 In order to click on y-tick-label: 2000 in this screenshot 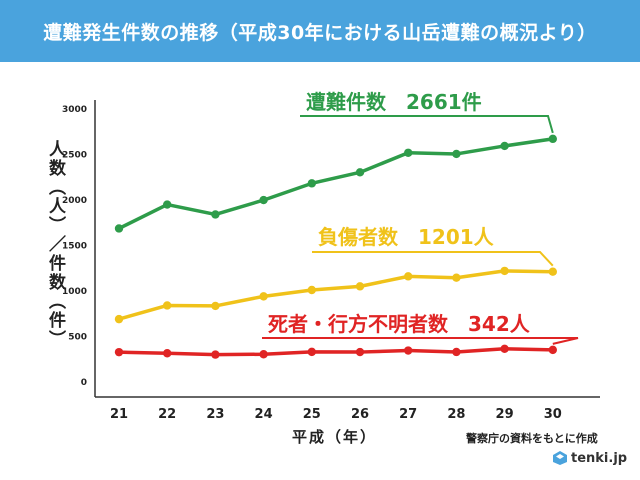, I will do `click(74, 201)`.